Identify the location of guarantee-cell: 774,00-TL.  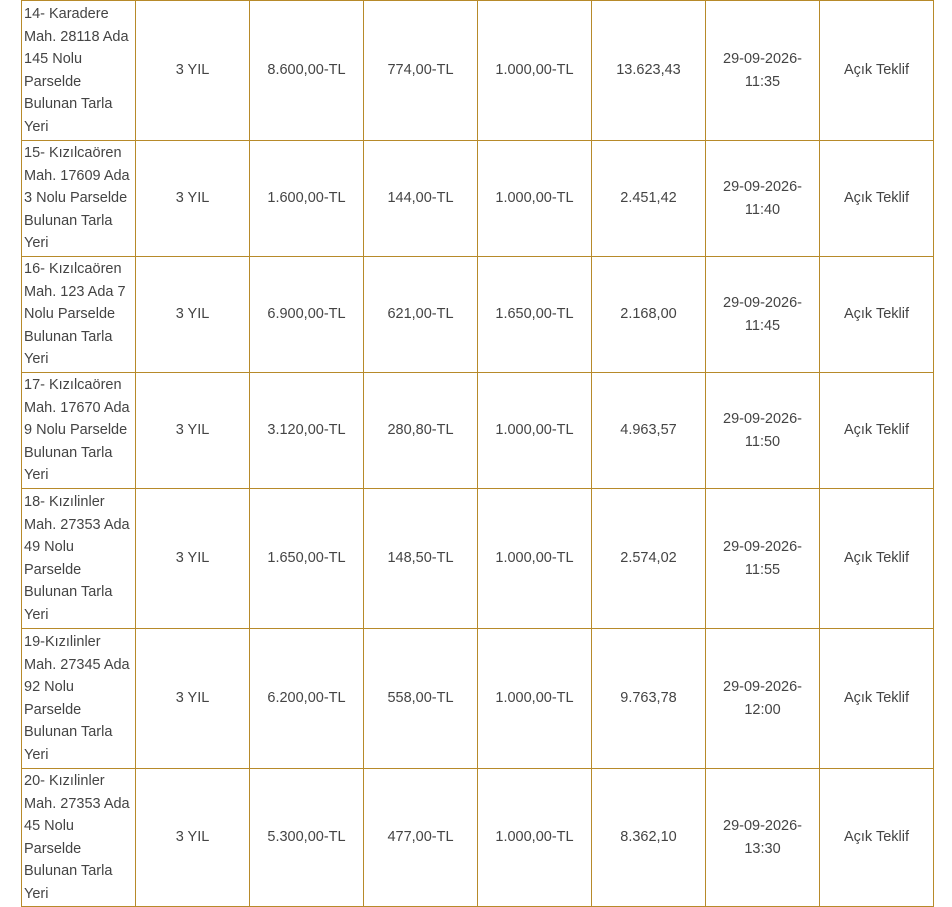
(420, 70).